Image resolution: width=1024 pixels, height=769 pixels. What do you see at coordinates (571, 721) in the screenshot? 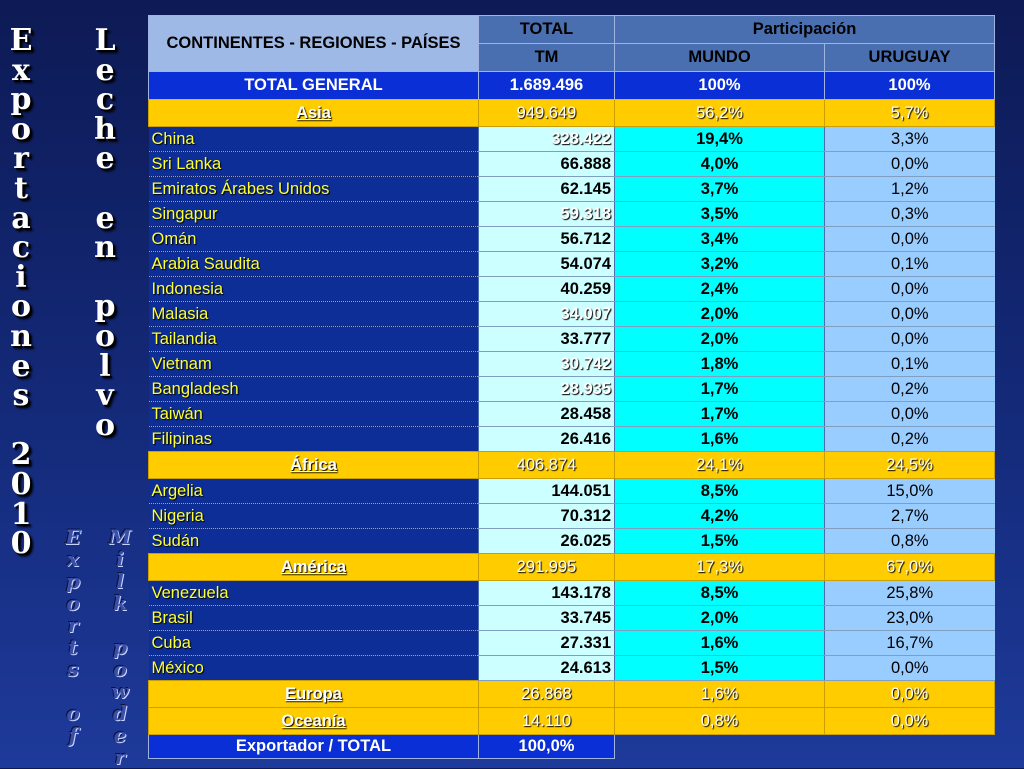
I see `region-row: Oceanía 14.110 0,8% 0,0%` at bounding box center [571, 721].